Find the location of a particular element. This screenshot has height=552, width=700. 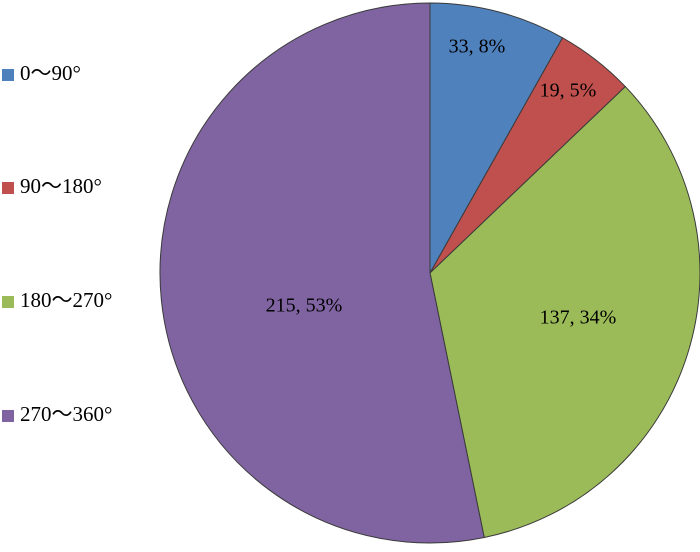

legend-label-1: 0～90° is located at coordinates (50, 73).